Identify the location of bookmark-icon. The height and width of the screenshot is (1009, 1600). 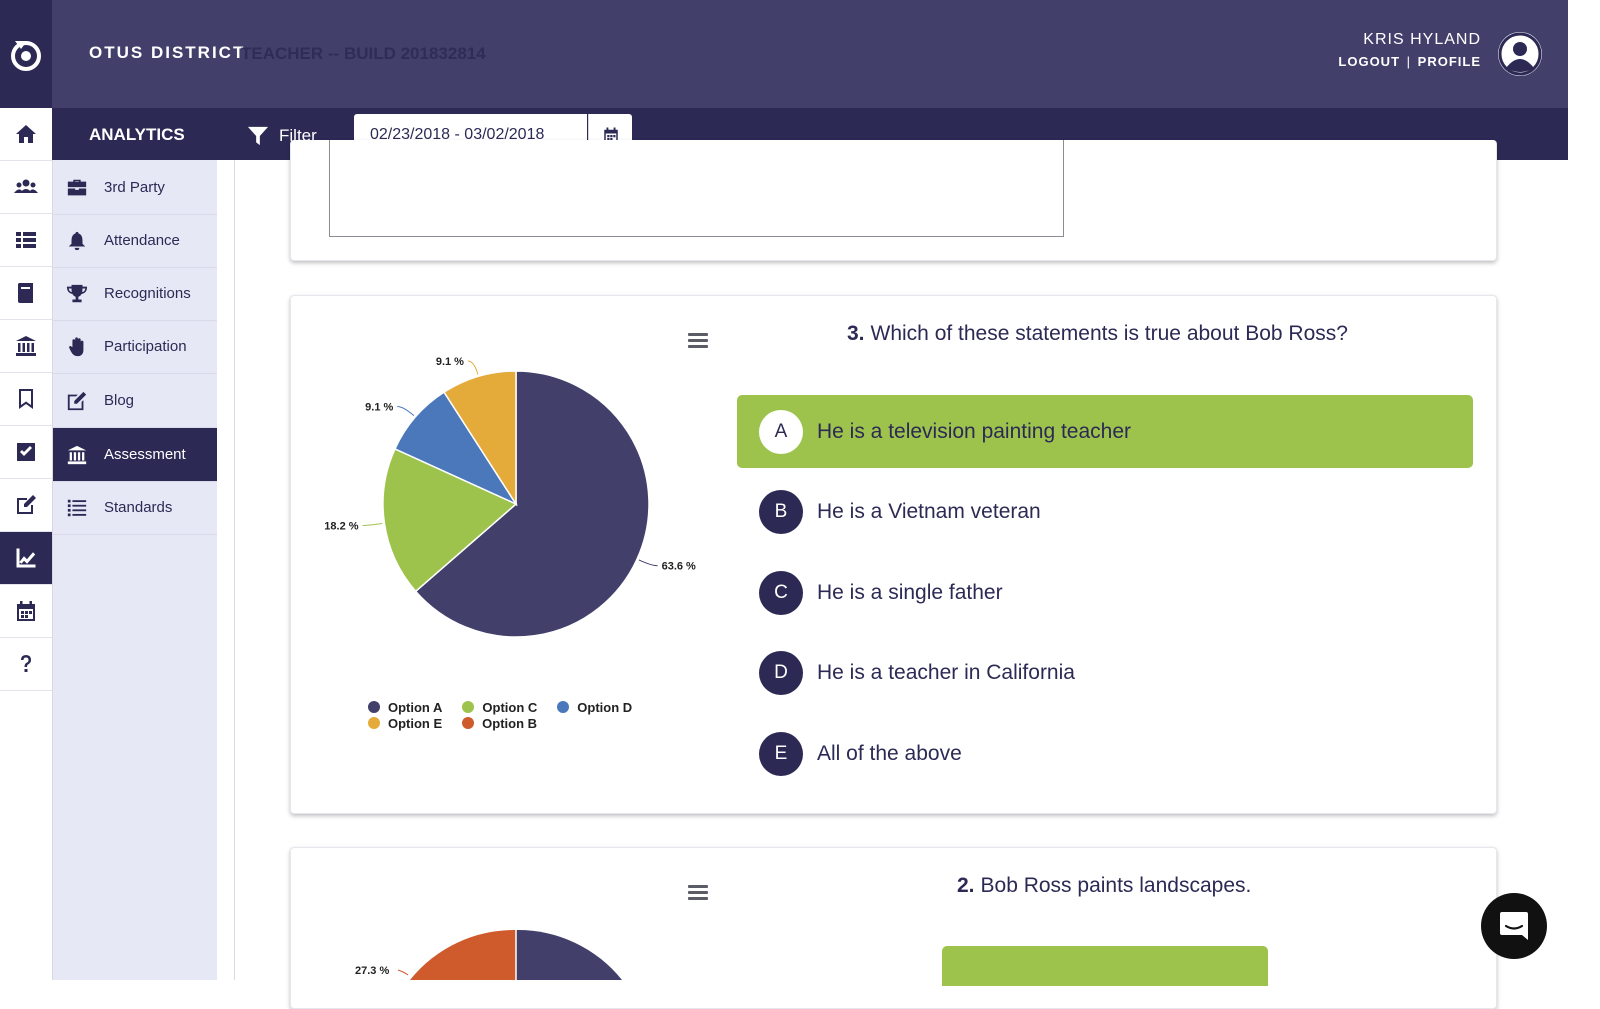
(26, 399).